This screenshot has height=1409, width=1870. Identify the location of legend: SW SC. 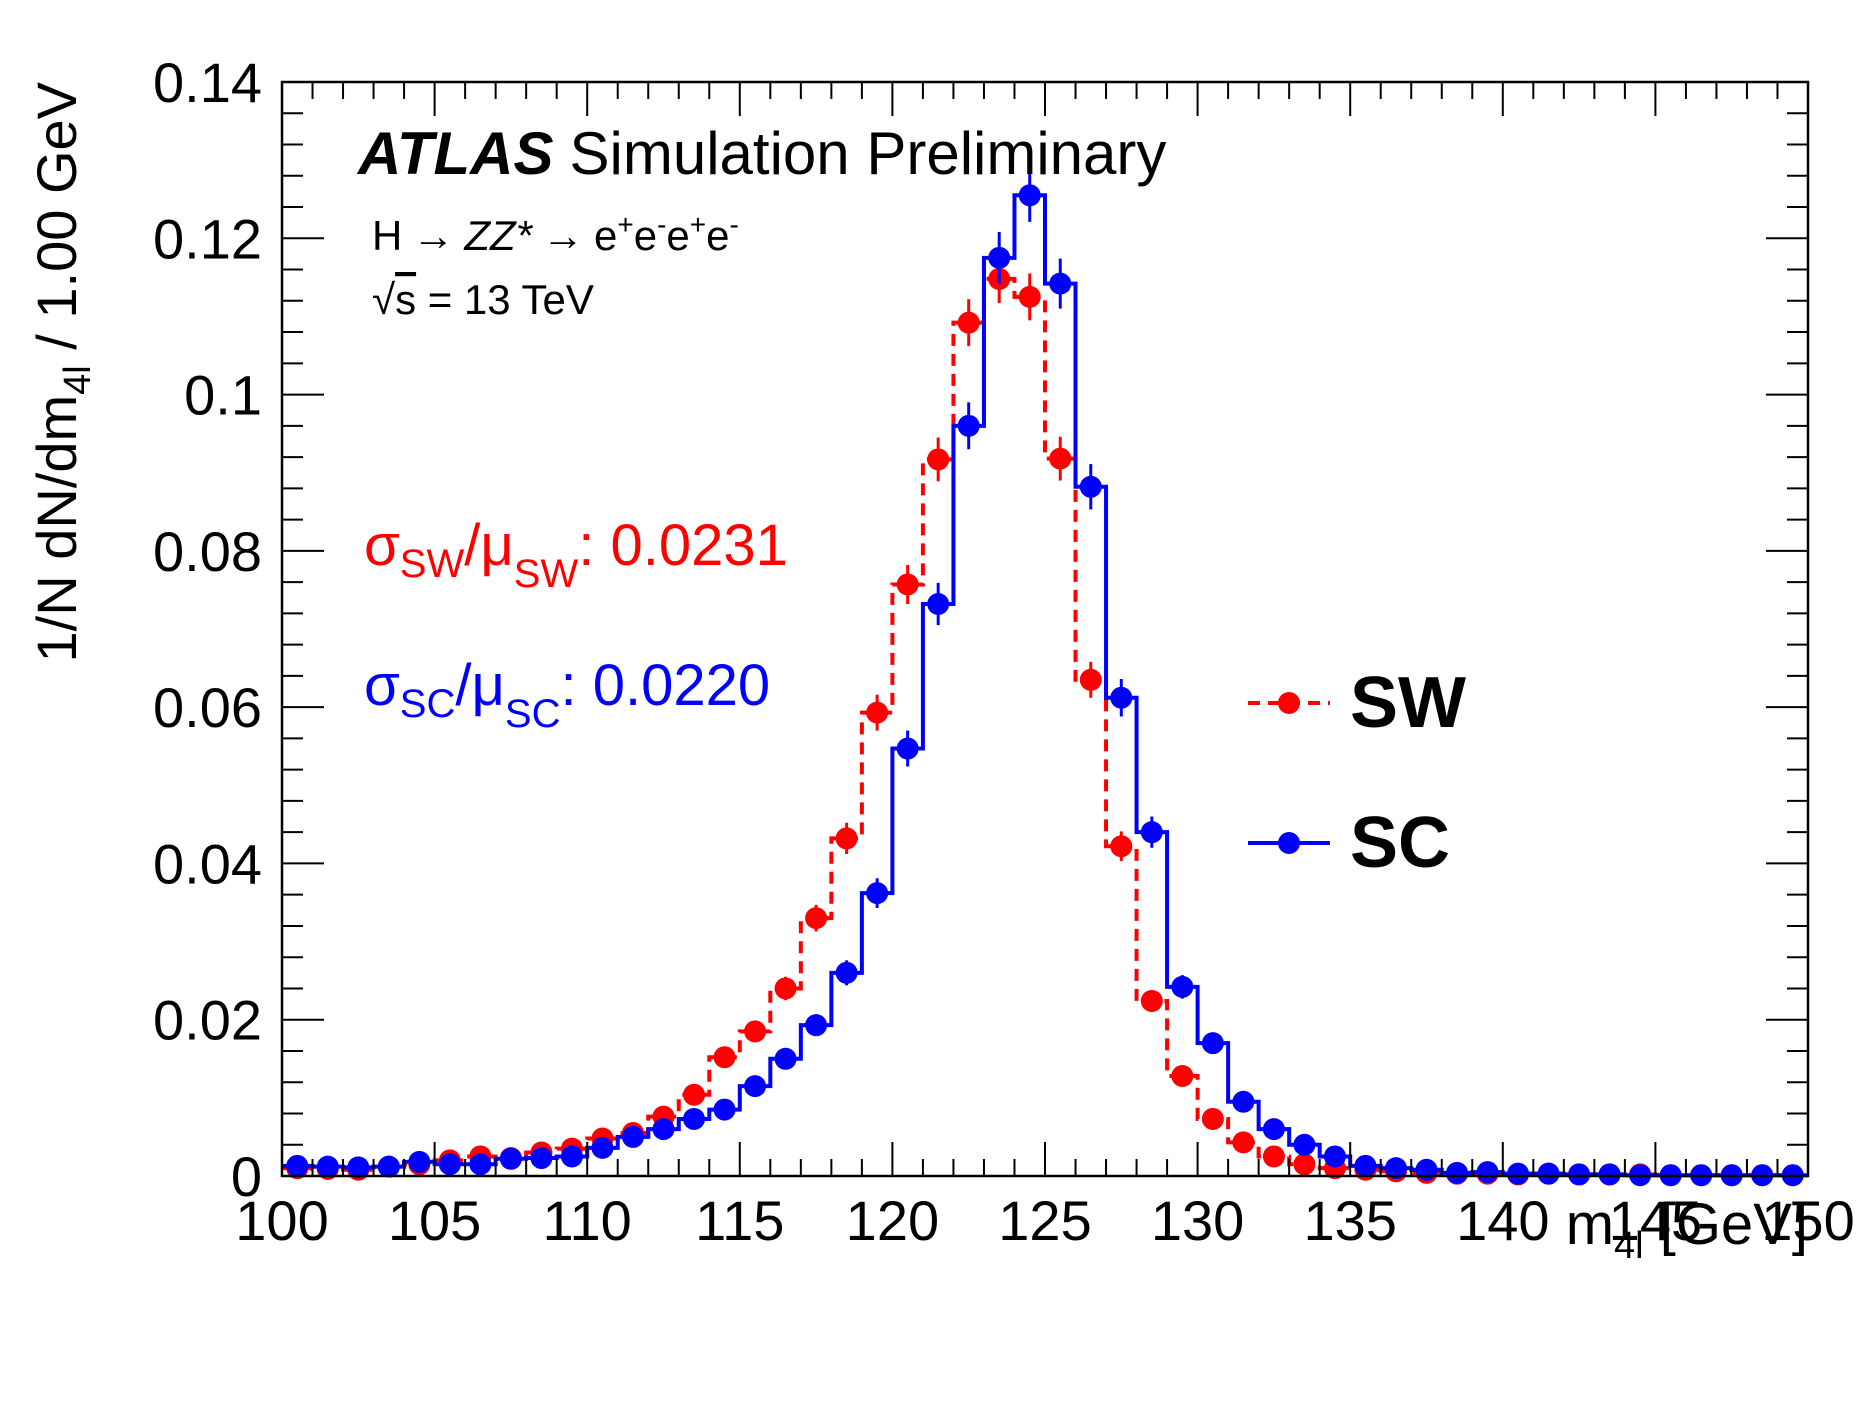
(1357, 773).